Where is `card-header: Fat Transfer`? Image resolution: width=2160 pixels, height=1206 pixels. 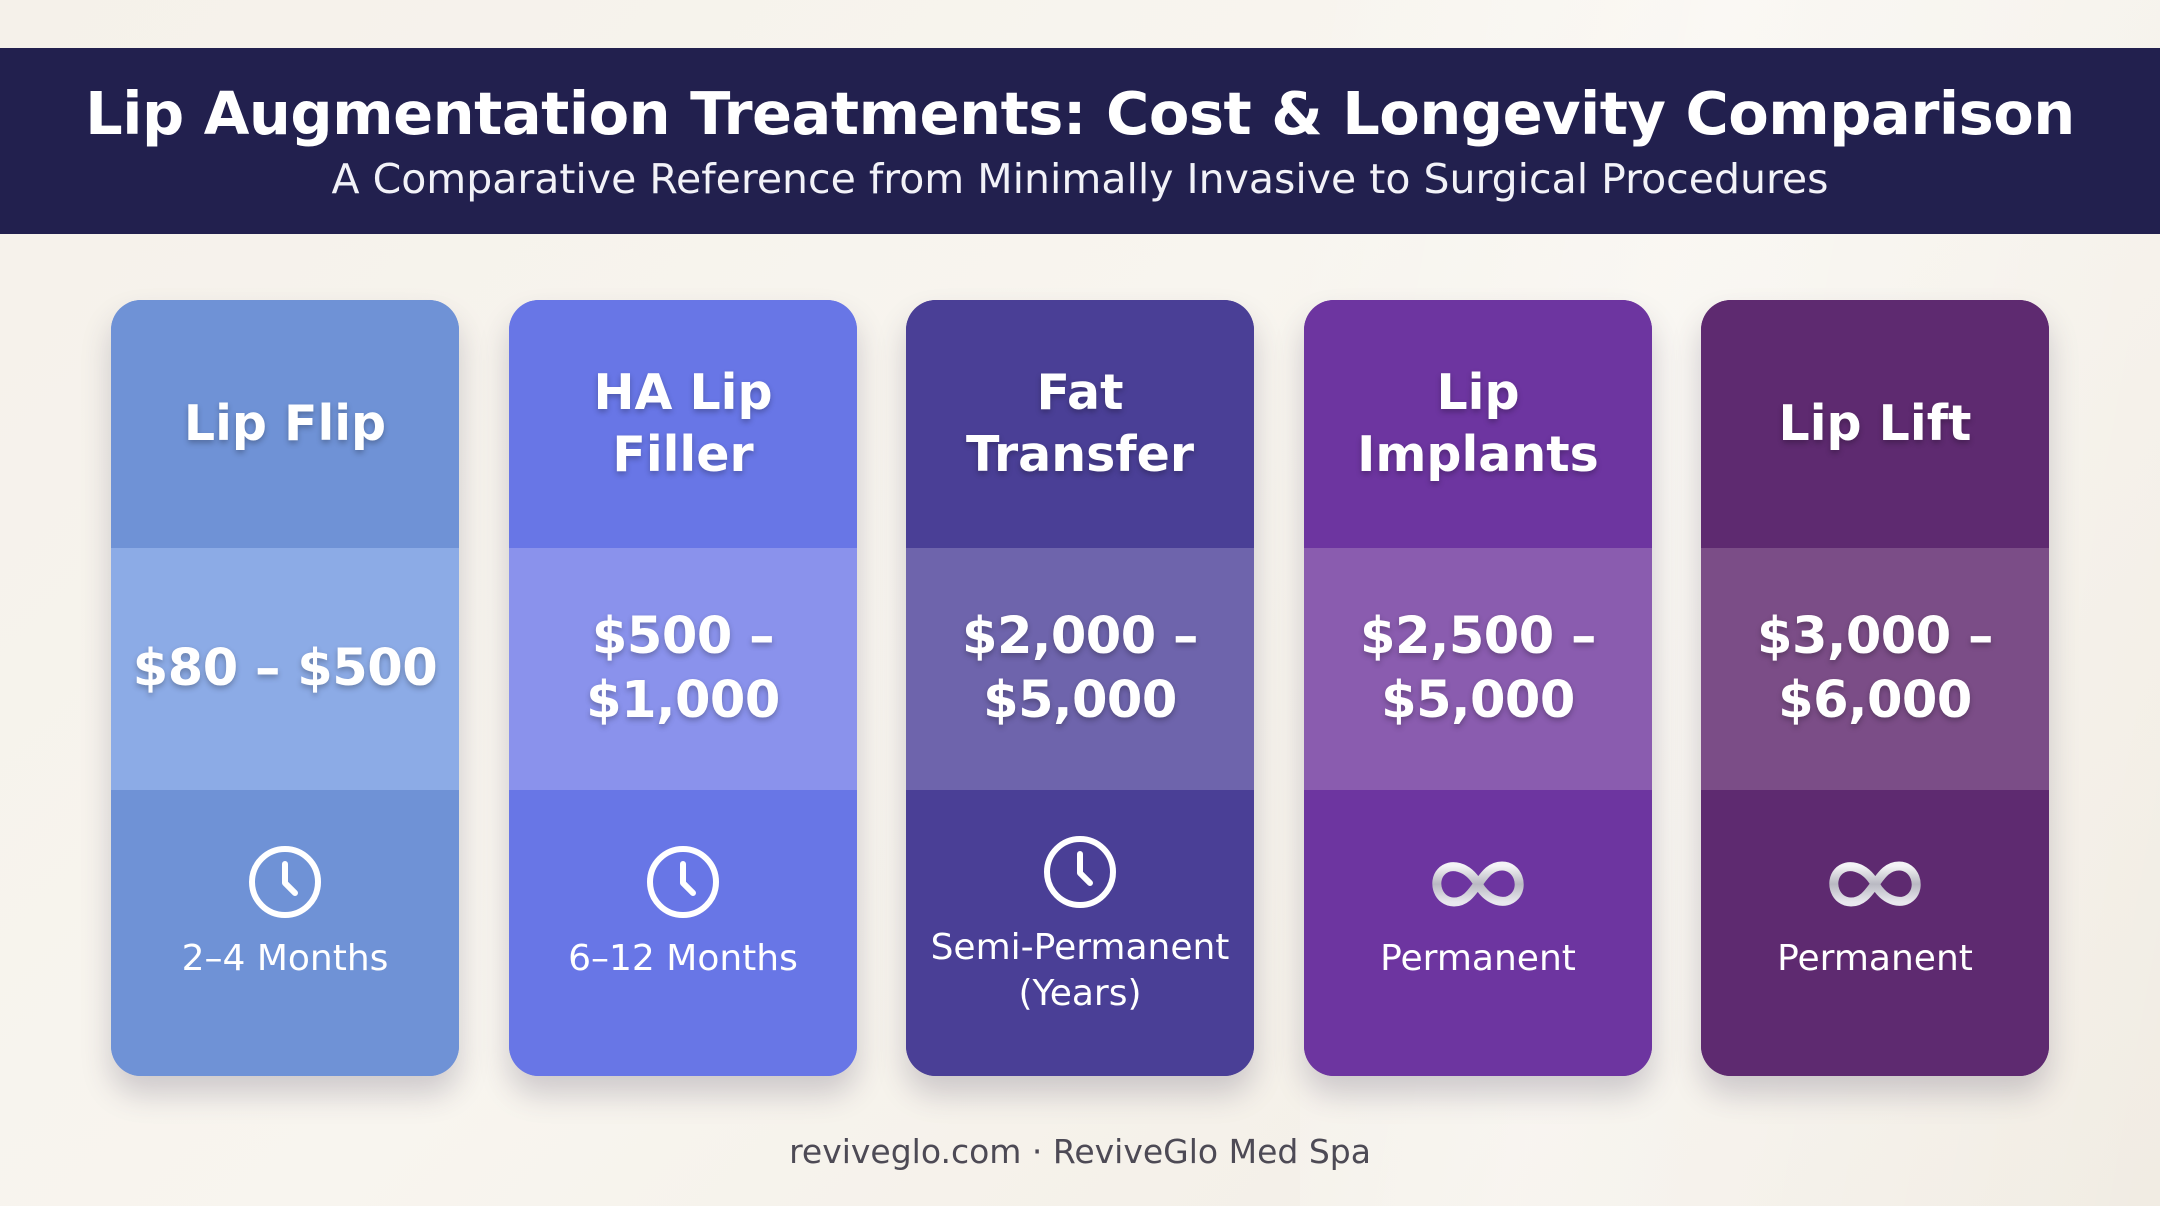 card-header: Fat Transfer is located at coordinates (1080, 424).